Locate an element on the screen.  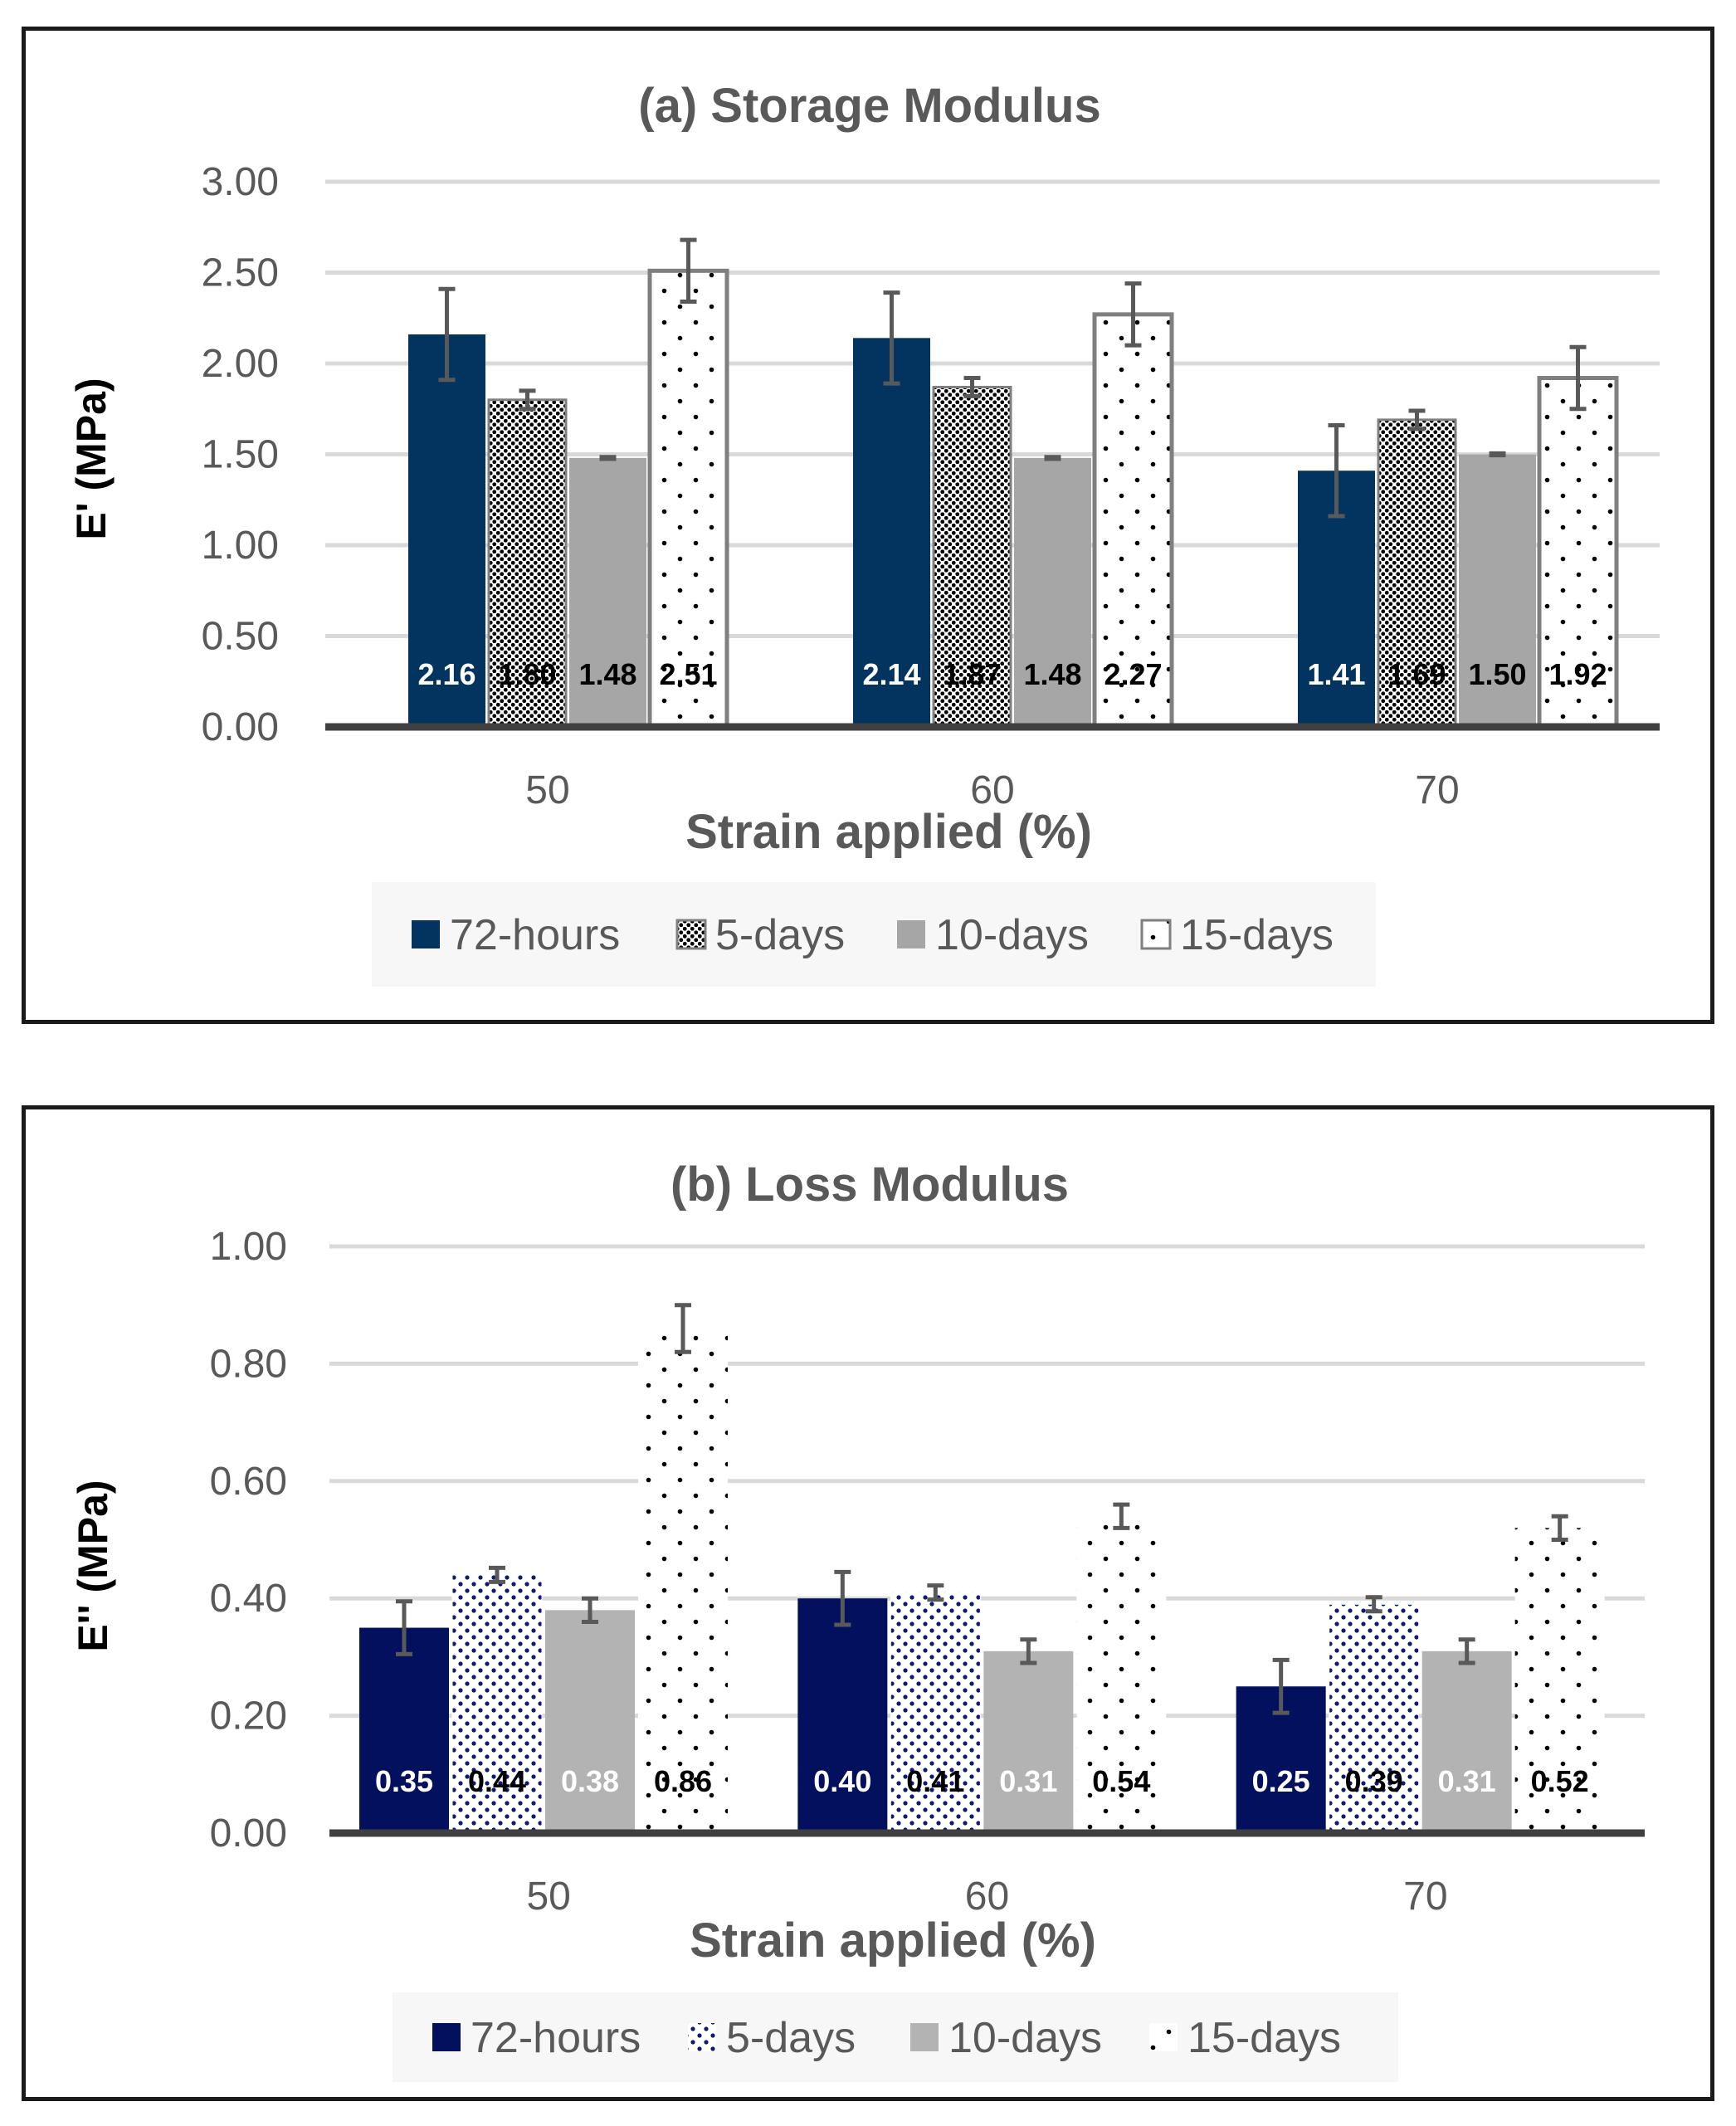
data-label-15-days-60: 0.54 is located at coordinates (1121, 1781).